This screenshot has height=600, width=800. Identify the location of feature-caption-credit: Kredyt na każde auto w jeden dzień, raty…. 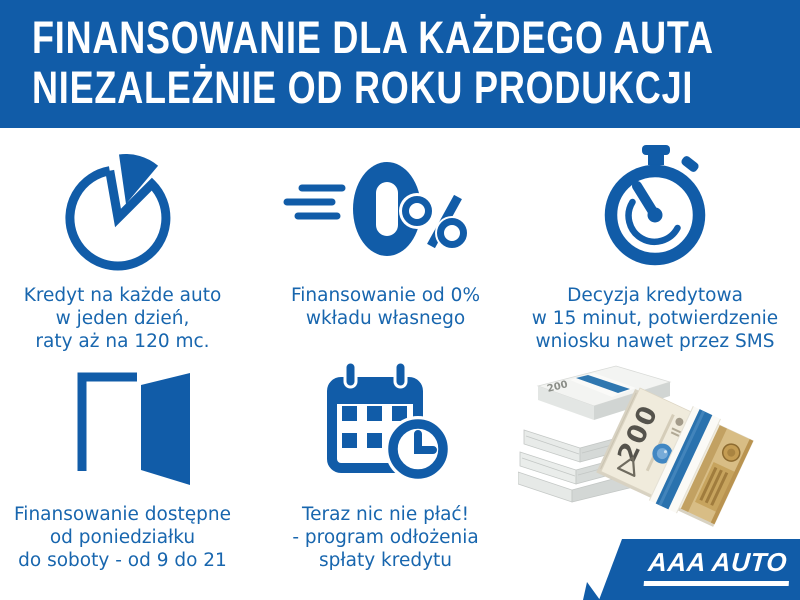
(122, 318).